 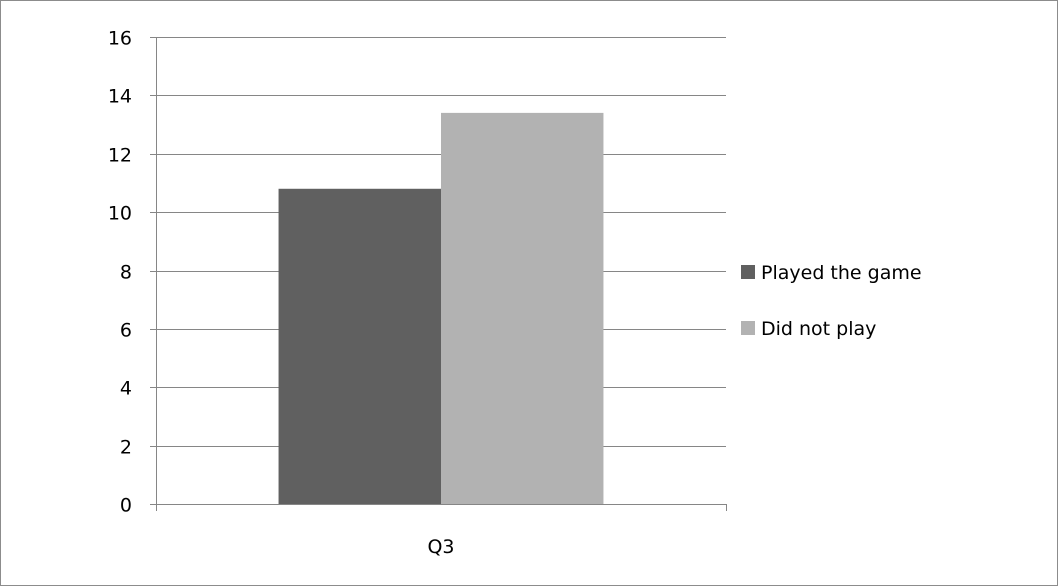 I want to click on y-axis-tick-labels: 0 2 4 6 8 10 12 14 16, so click(x=120, y=272).